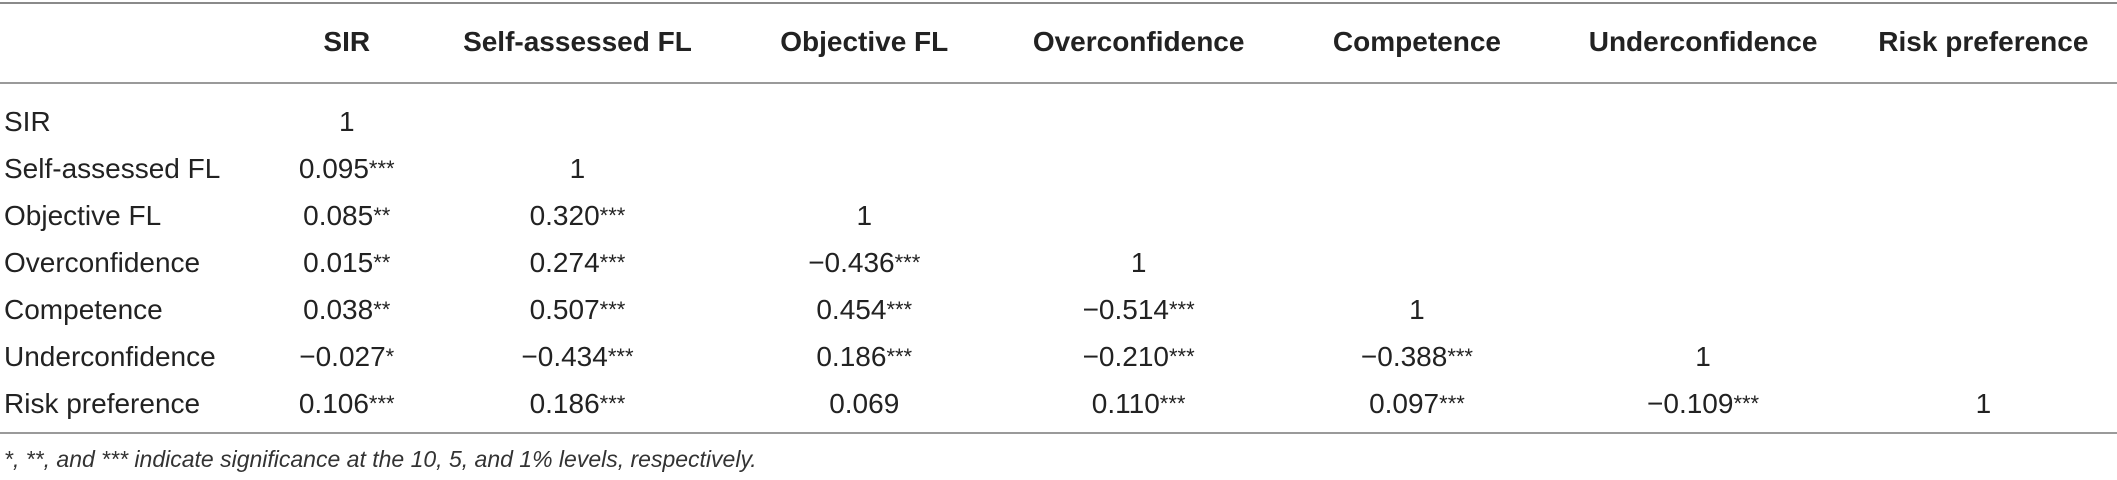 Image resolution: width=2117 pixels, height=480 pixels. What do you see at coordinates (102, 403) in the screenshot?
I see `row-label: Risk preference` at bounding box center [102, 403].